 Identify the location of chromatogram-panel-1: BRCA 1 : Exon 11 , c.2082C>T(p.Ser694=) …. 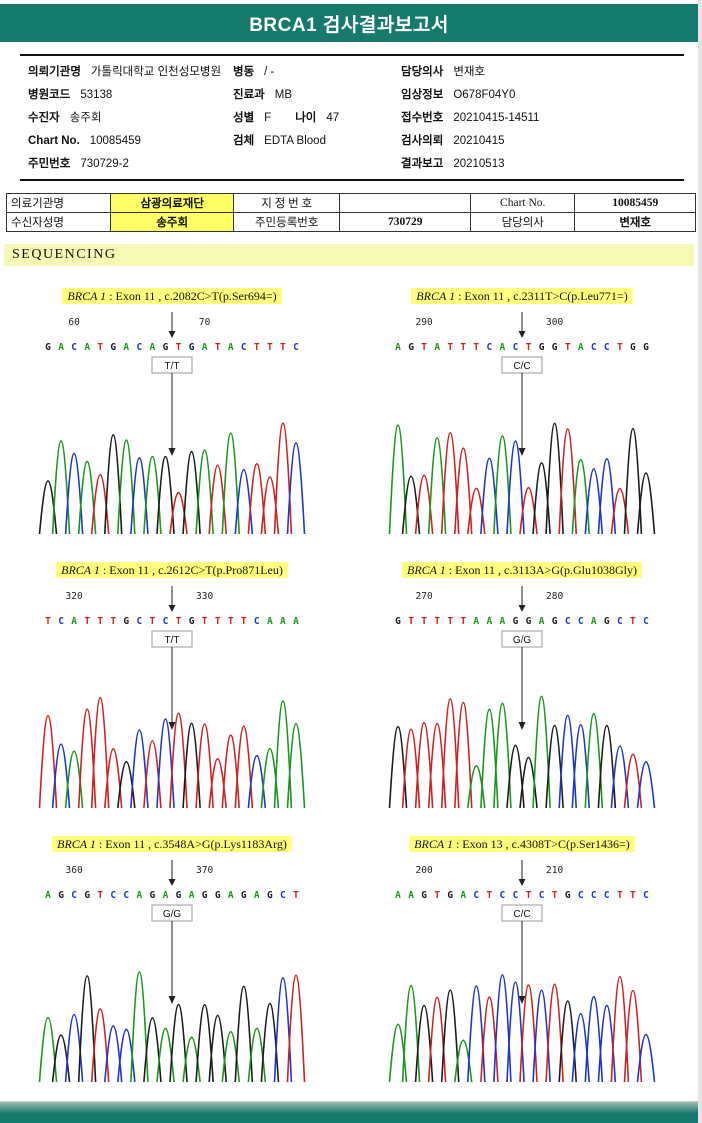
(172, 414).